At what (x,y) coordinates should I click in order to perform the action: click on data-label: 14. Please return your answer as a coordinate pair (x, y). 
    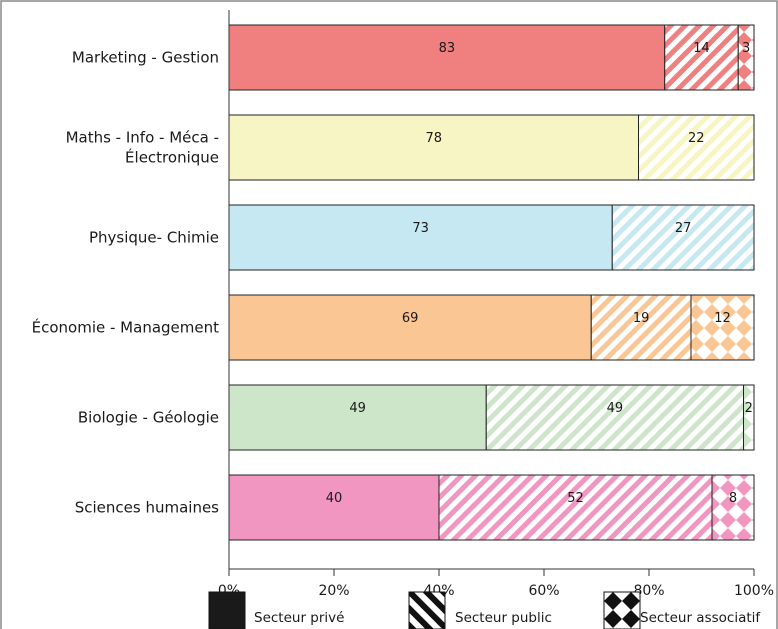
    Looking at the image, I should click on (701, 48).